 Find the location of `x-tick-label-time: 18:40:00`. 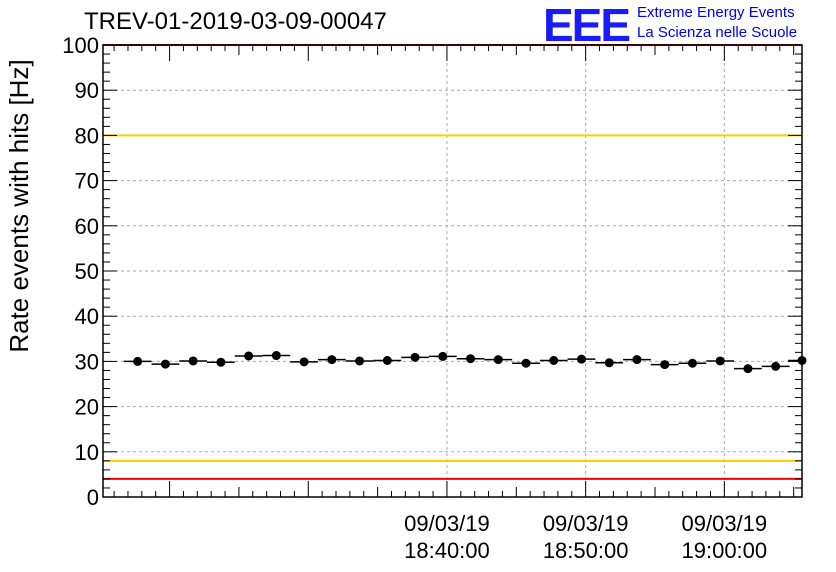

x-tick-label-time: 18:40:00 is located at coordinates (447, 550).